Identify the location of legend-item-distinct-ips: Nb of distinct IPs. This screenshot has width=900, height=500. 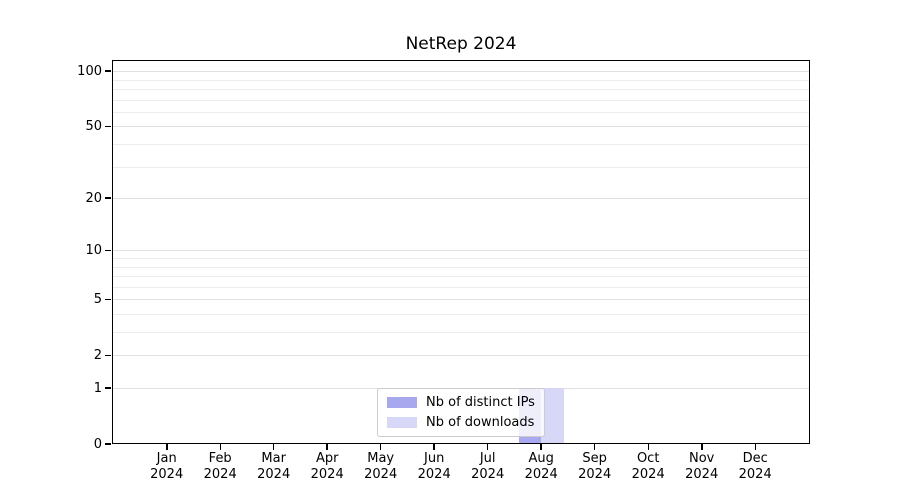
(461, 402).